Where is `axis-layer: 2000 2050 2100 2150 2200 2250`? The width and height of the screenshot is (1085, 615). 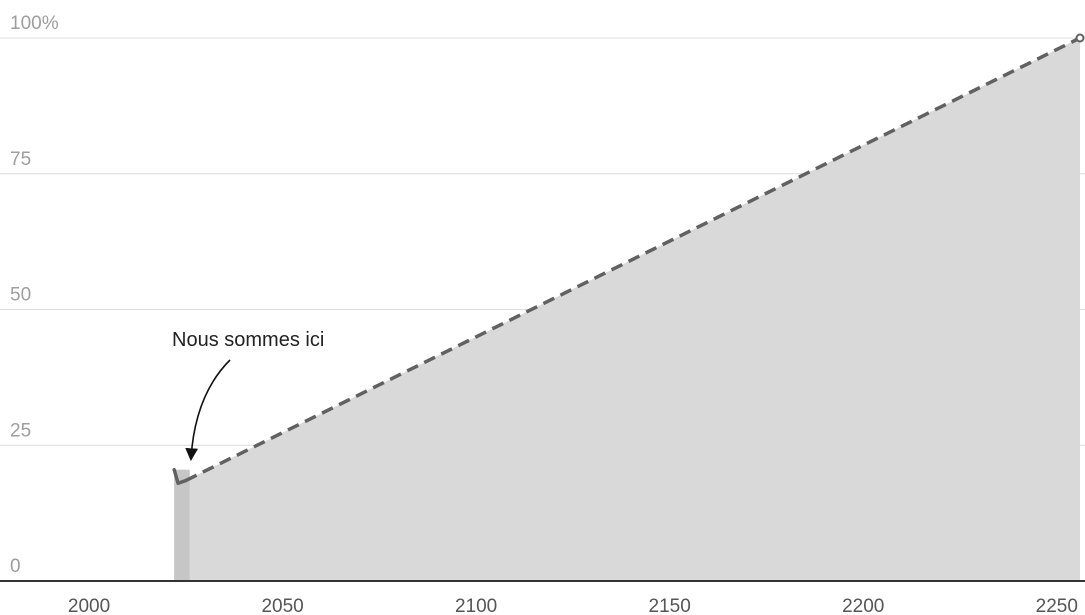
axis-layer: 2000 2050 2100 2150 2200 2250 is located at coordinates (542, 597).